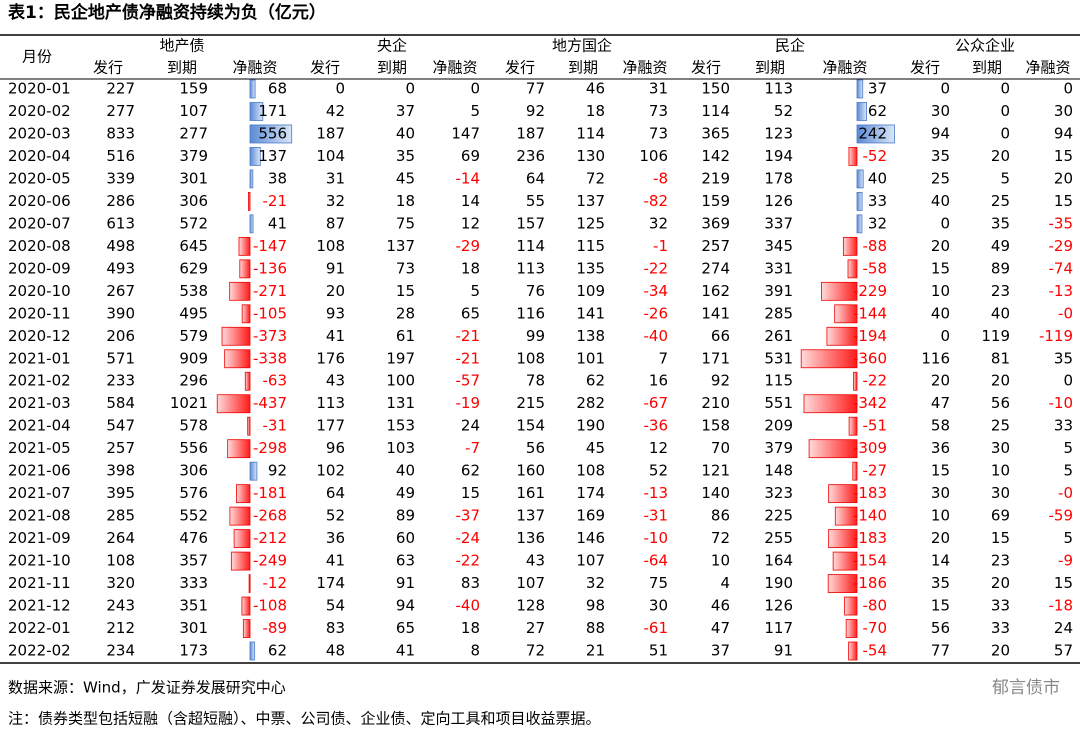 This screenshot has height=737, width=1080. I want to click on cell: 27, so click(535, 628).